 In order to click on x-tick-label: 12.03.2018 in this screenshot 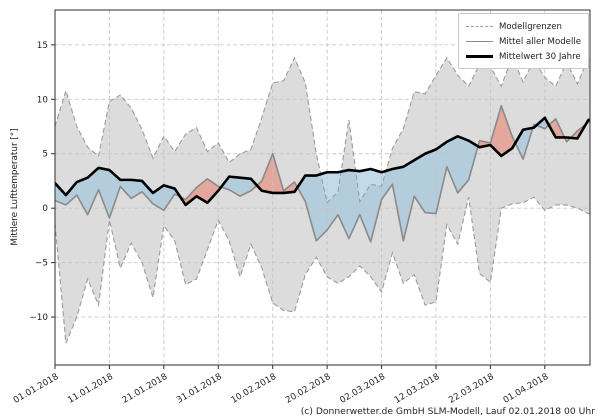, I will do `click(417, 389)`.